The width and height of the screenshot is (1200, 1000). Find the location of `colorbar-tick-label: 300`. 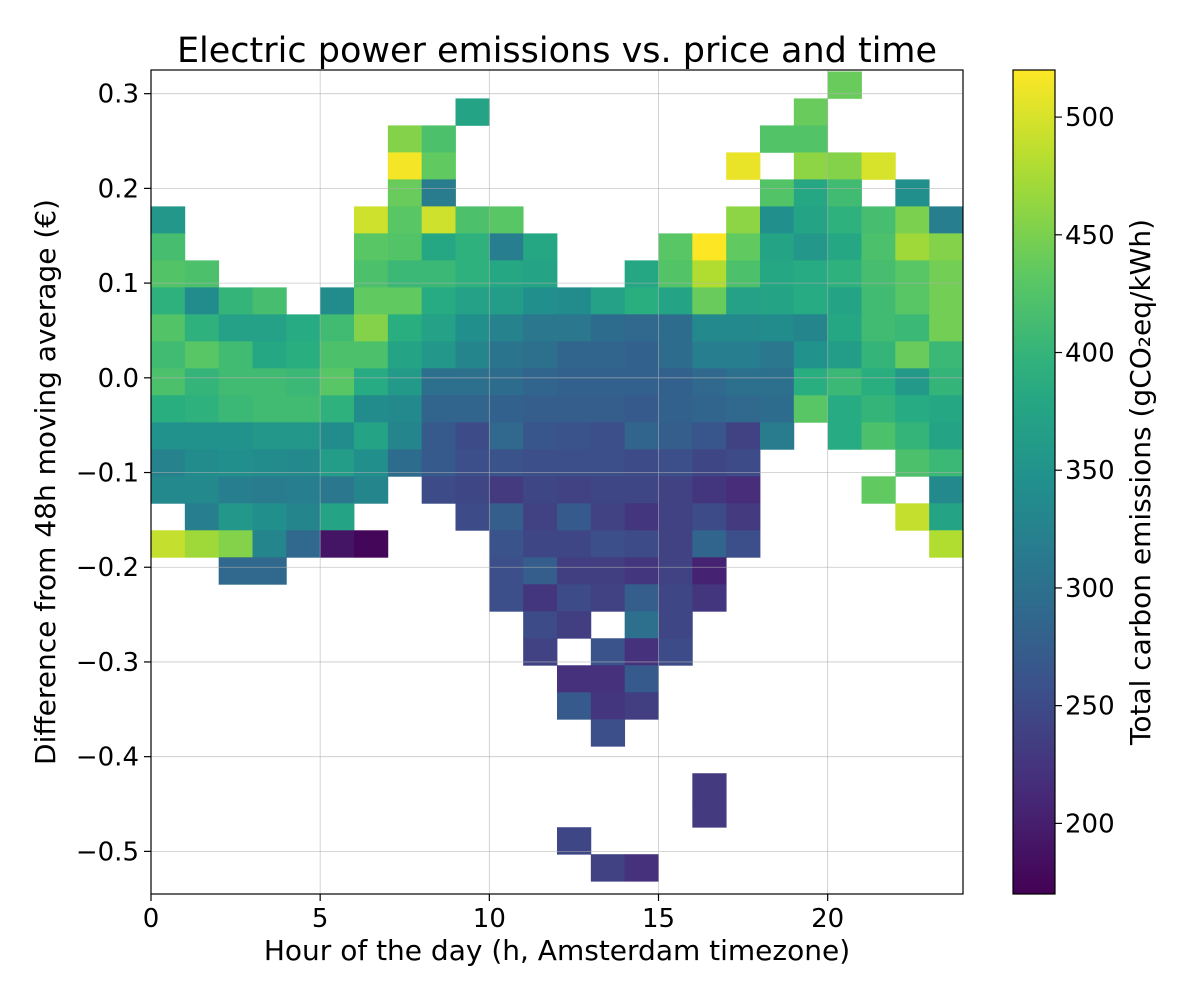

colorbar-tick-label: 300 is located at coordinates (1090, 589).